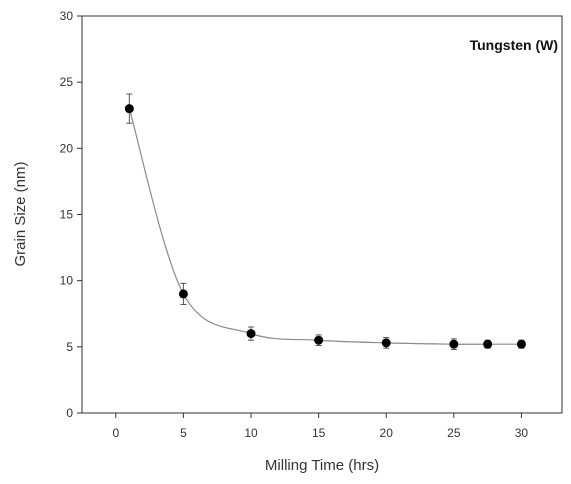 The image size is (571, 484). What do you see at coordinates (251, 433) in the screenshot?
I see `x-tick-label: 10` at bounding box center [251, 433].